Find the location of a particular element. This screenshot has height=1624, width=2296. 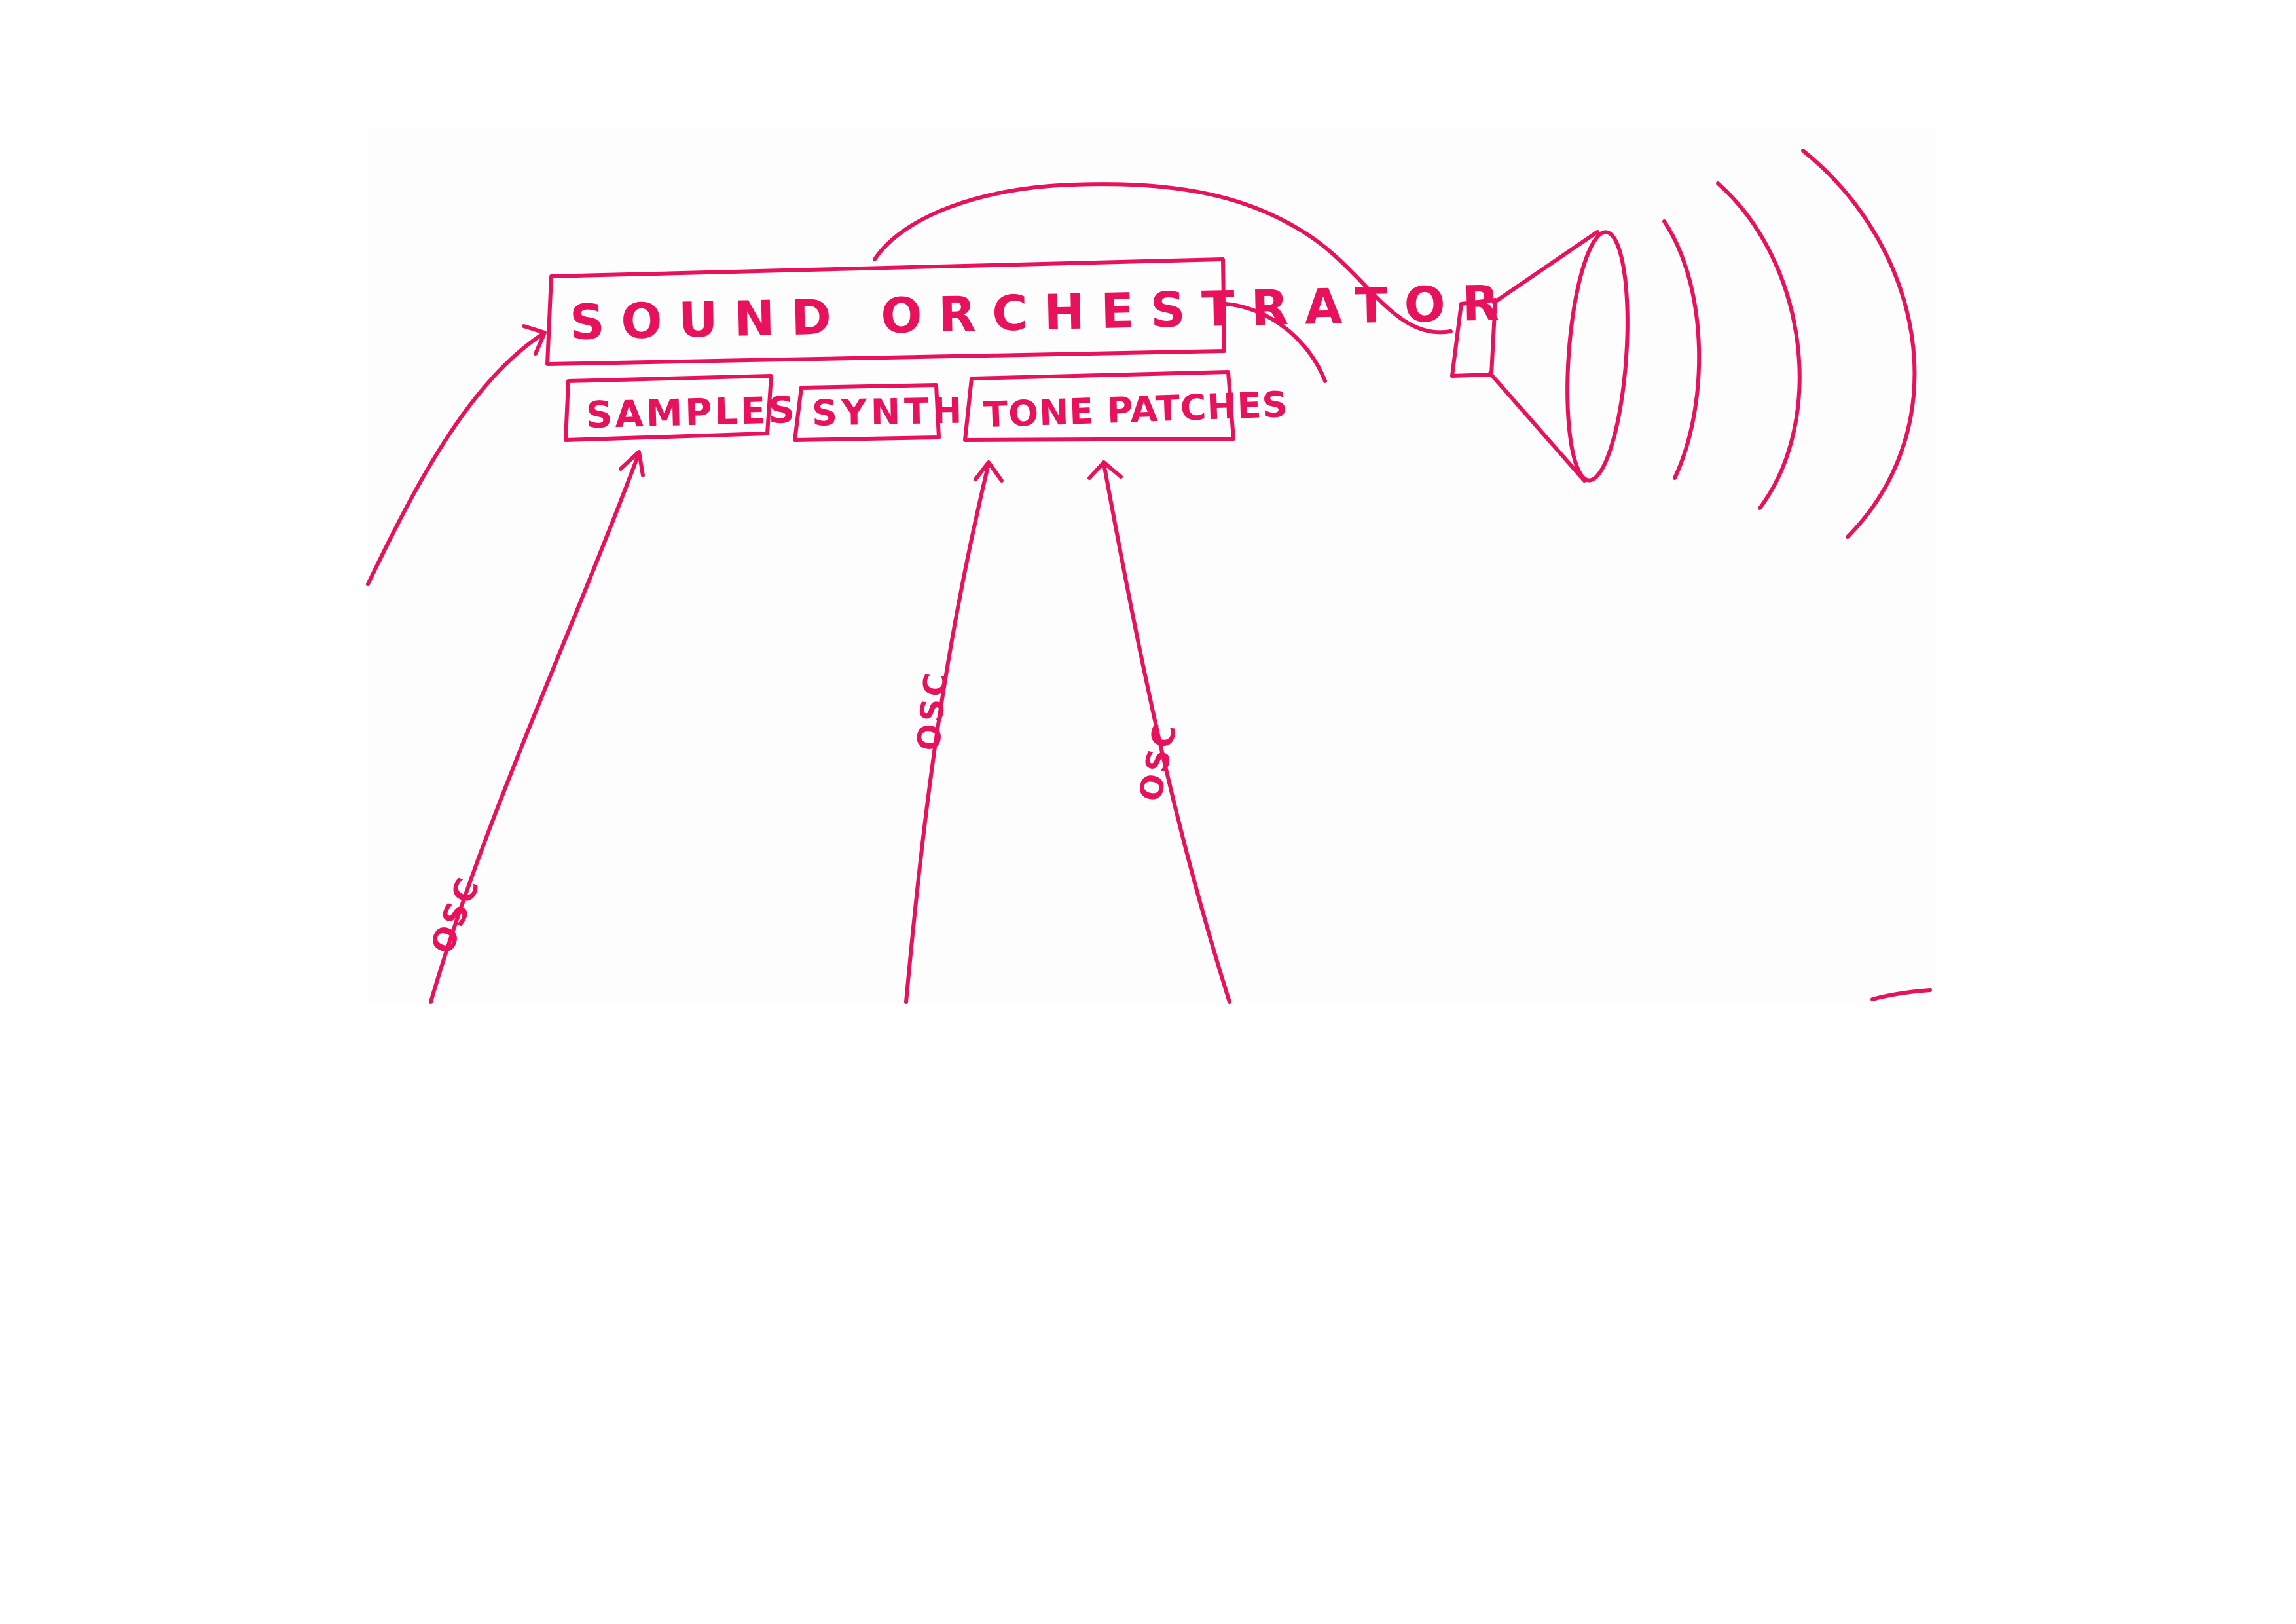

samples-box: SAMPLES is located at coordinates (681, 408).